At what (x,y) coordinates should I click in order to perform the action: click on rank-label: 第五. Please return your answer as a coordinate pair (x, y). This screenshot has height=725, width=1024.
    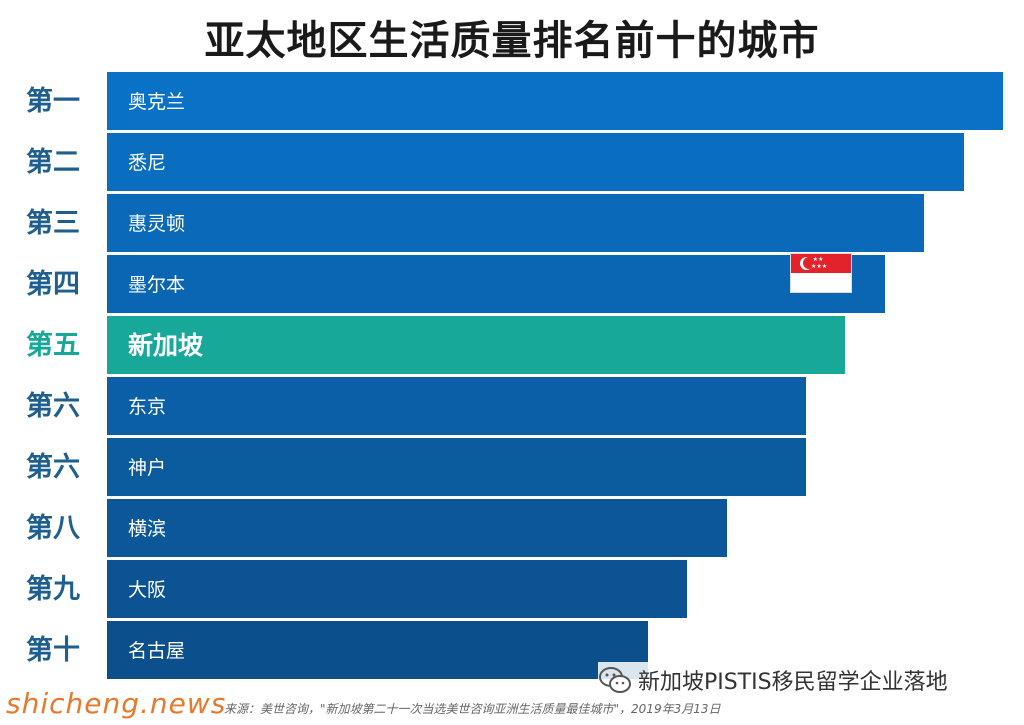
    Looking at the image, I should click on (53, 345).